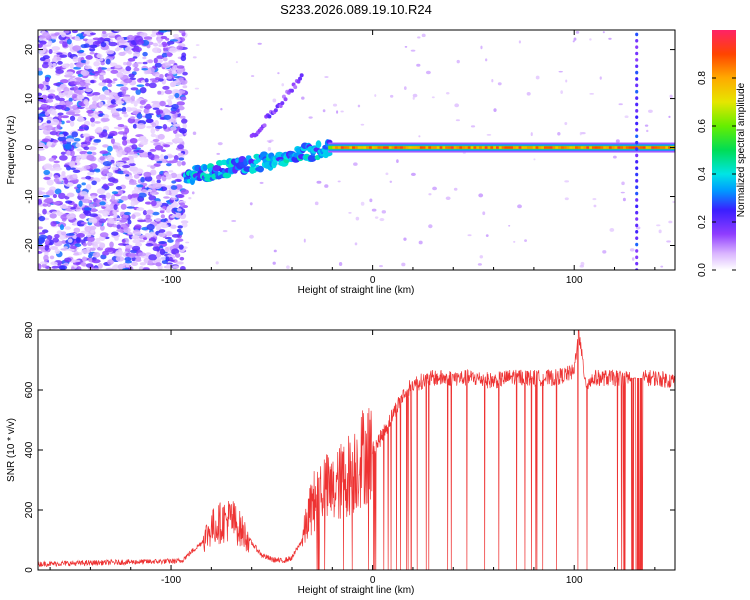 The width and height of the screenshot is (750, 600). I want to click on spectrogram-harmonic-blob, so click(295, 87).